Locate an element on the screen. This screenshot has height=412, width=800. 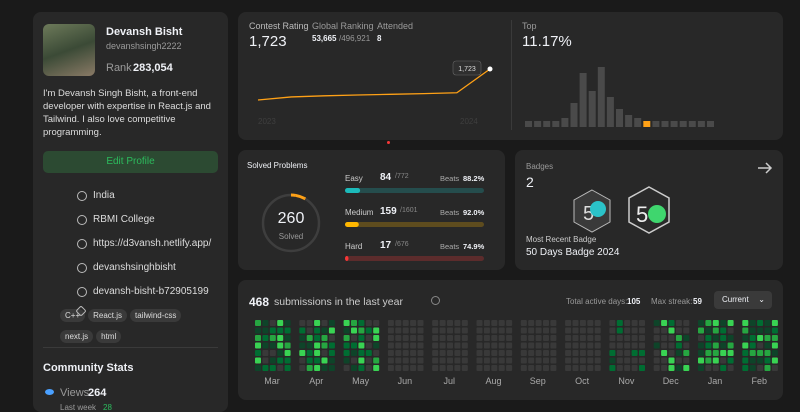
badges-title: Badges is located at coordinates (540, 166).